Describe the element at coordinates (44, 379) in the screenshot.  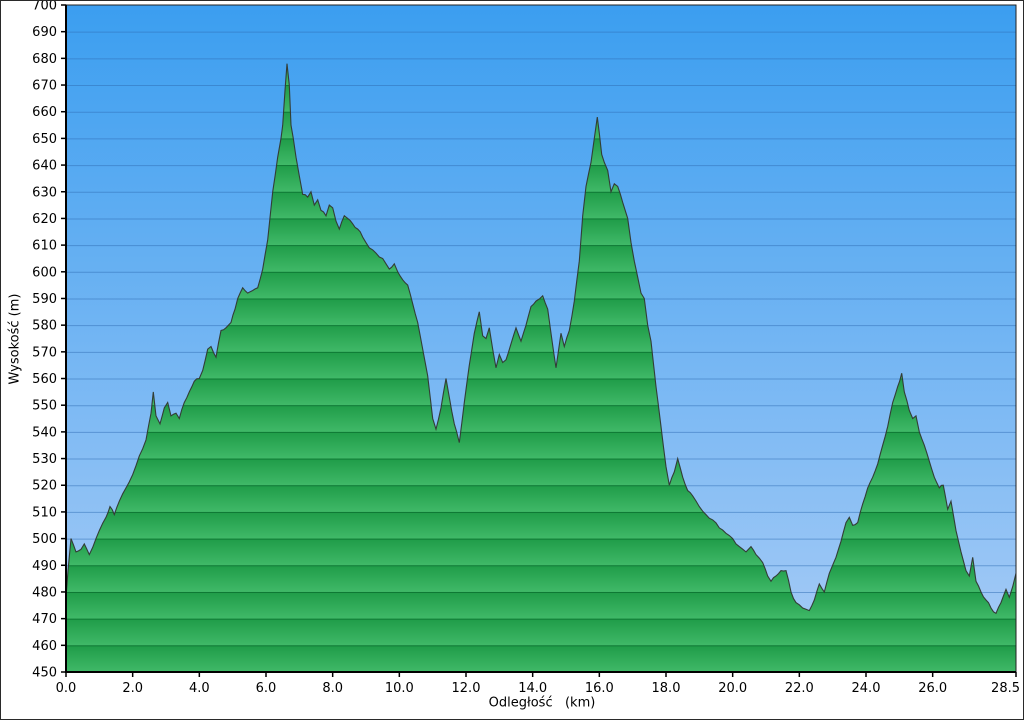
I see `y-tick-label: 560` at that location.